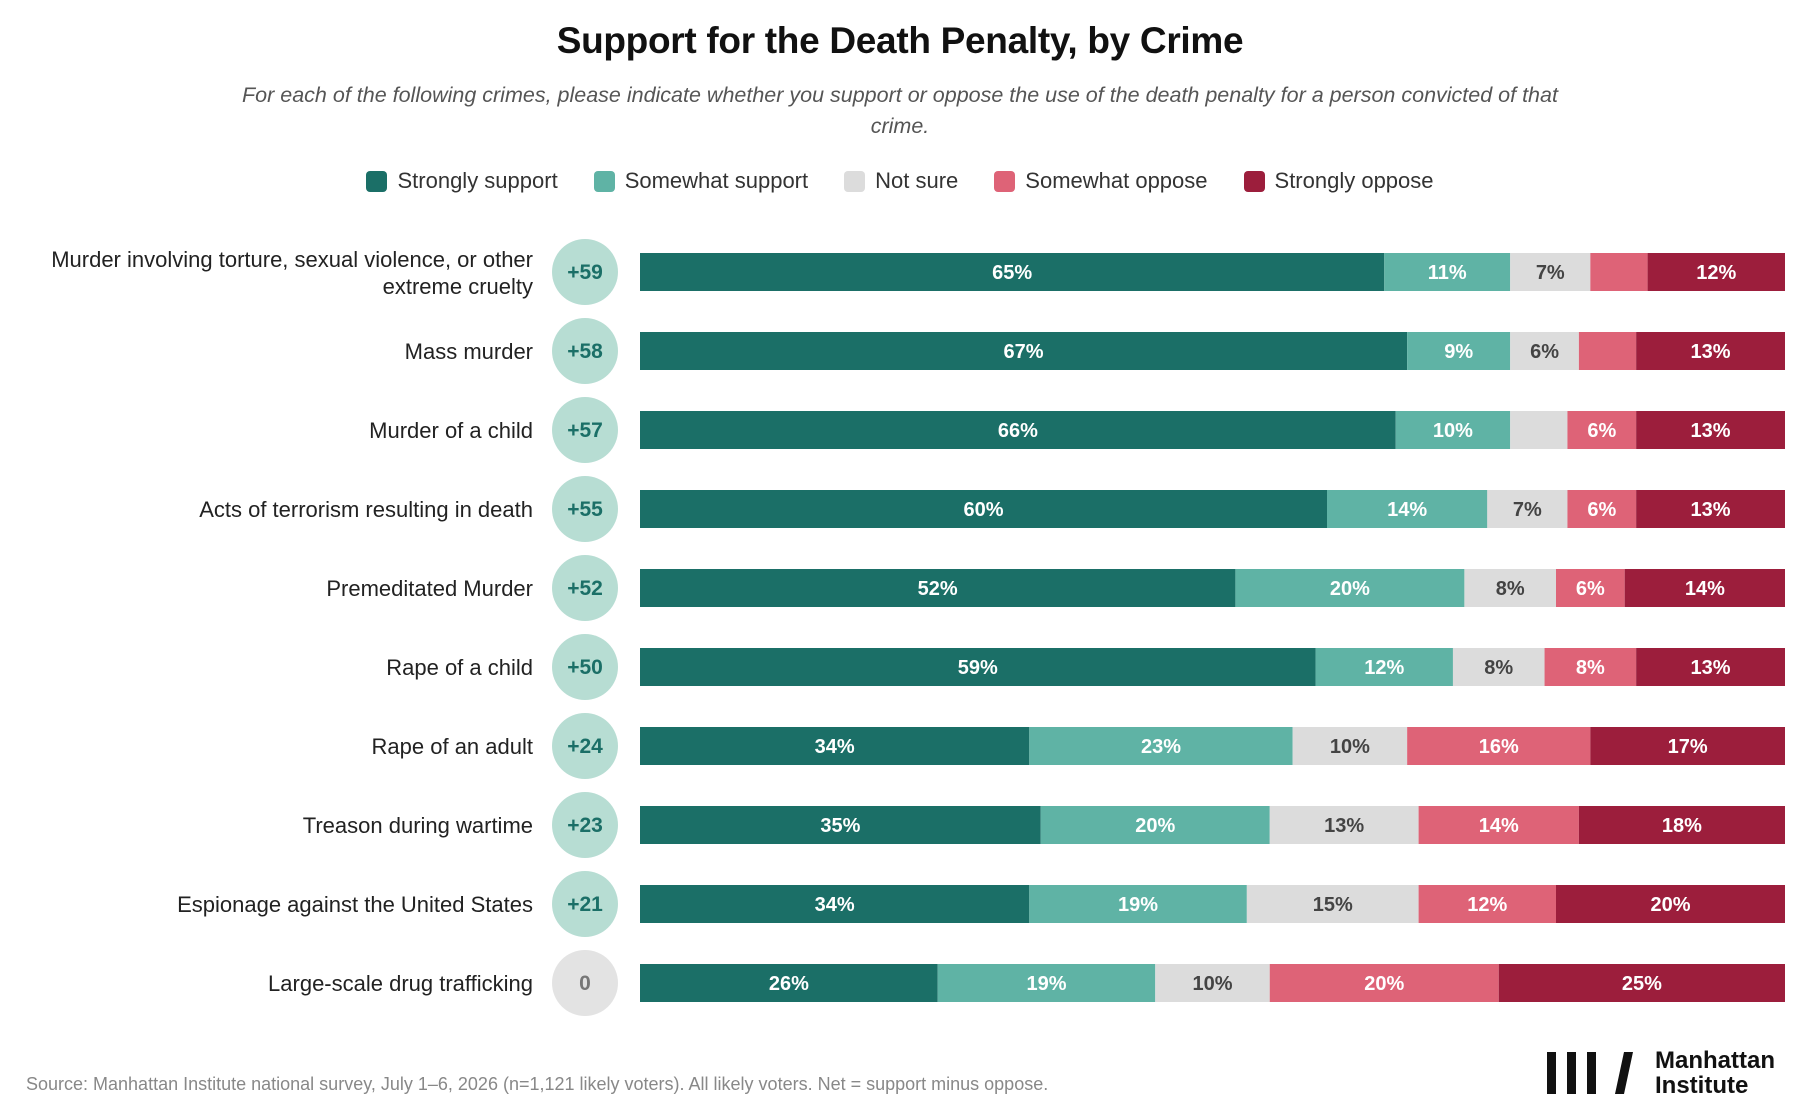  Describe the element at coordinates (400, 983) in the screenshot. I see `category-label: Large-scale drug trafficking` at that location.